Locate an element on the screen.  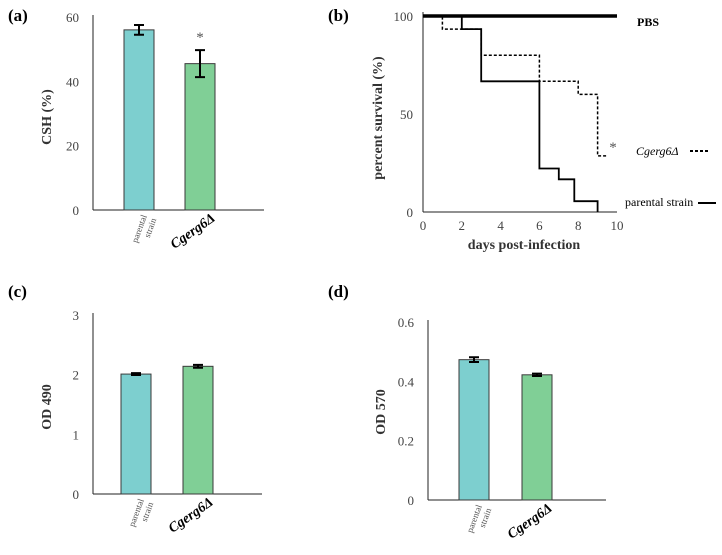
panel-c-xlabel-mutant: Cgerg6Δ is located at coordinates (191, 515).